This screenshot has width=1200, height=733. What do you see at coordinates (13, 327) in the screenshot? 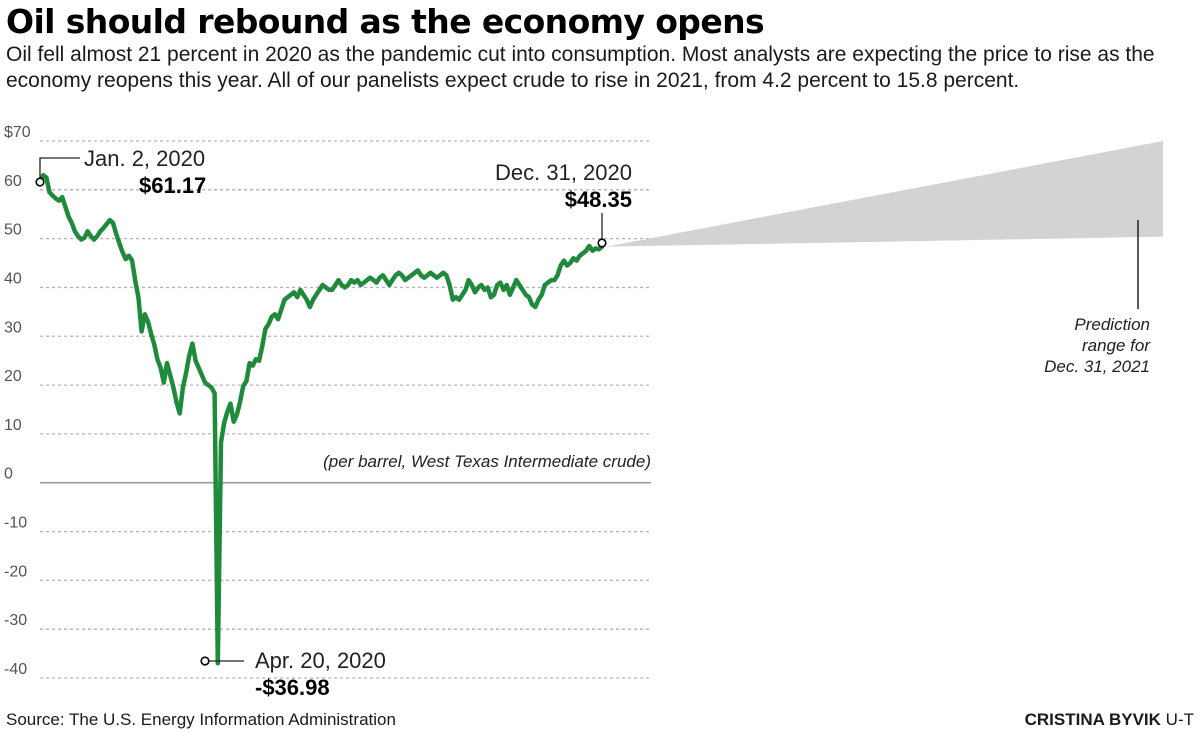
I see `y-tick-label: 30` at bounding box center [13, 327].